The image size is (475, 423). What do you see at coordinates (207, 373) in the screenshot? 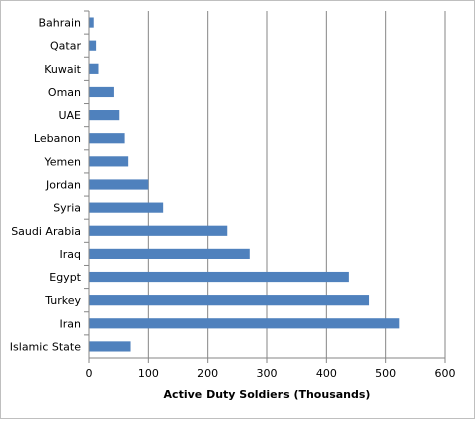
I see `x-tick-label: 200` at bounding box center [207, 373].